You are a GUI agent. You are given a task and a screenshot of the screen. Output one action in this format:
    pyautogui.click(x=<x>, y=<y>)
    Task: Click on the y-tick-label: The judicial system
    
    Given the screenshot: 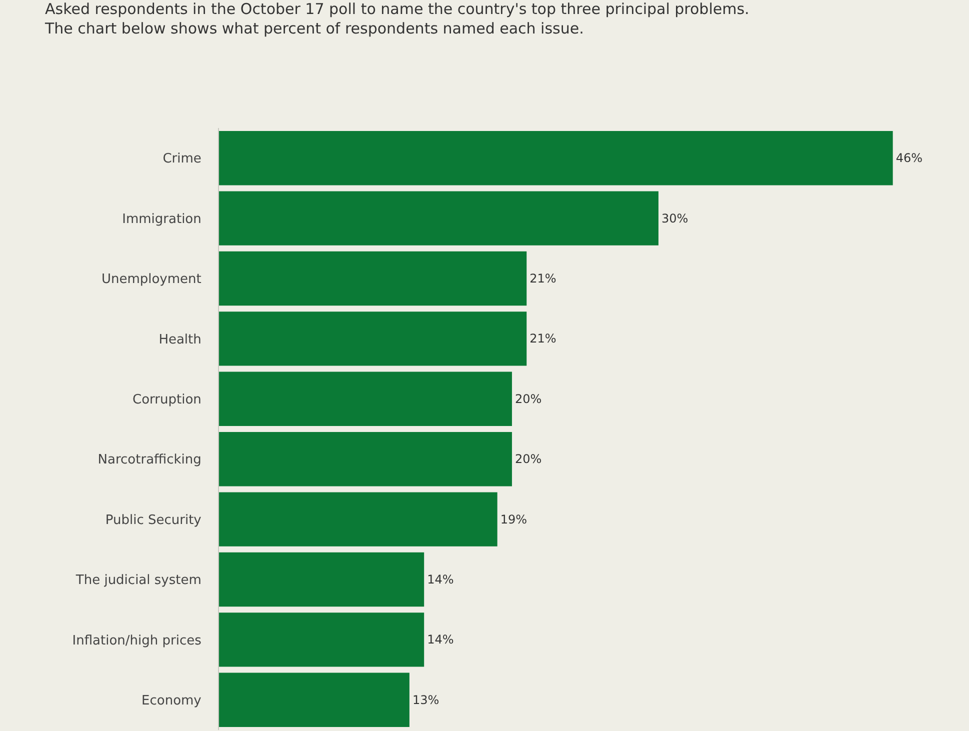 What is the action you would take?
    pyautogui.click(x=138, y=580)
    